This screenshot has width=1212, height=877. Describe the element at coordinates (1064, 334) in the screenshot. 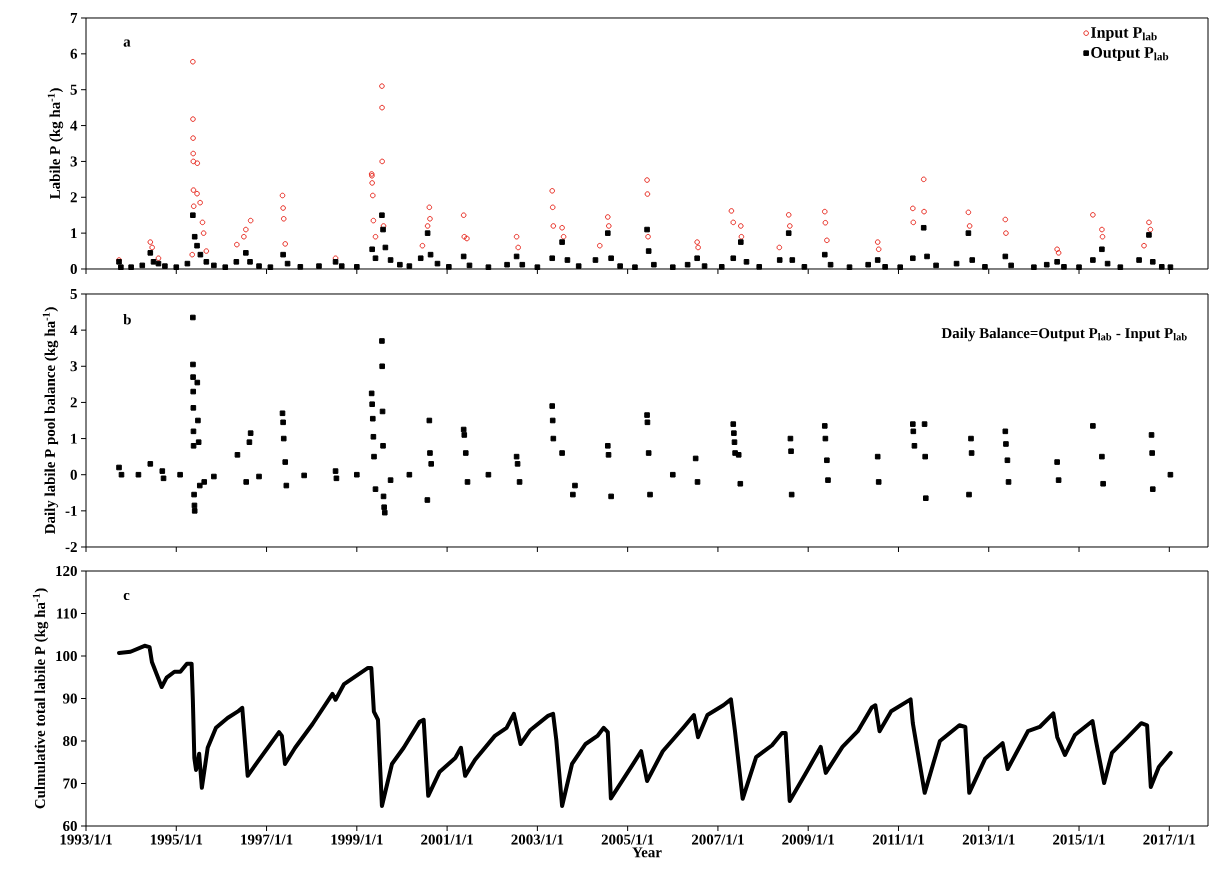

I see `annotation: Daily Balance=Output P$_{lab}$ - Input P$_{lab}$` at that location.